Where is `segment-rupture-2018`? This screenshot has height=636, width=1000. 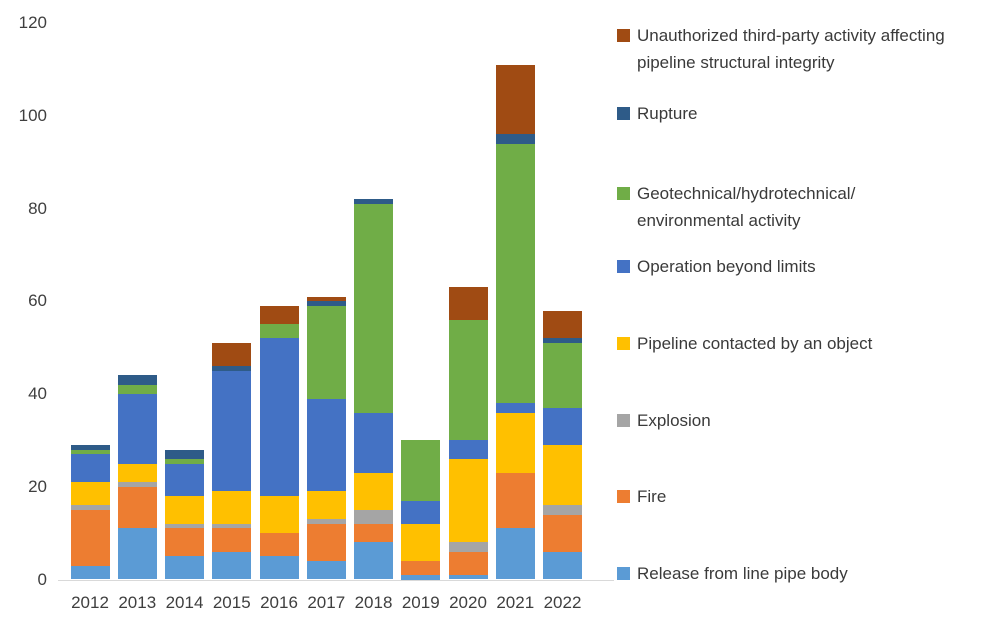
segment-rupture-2018 is located at coordinates (373, 201).